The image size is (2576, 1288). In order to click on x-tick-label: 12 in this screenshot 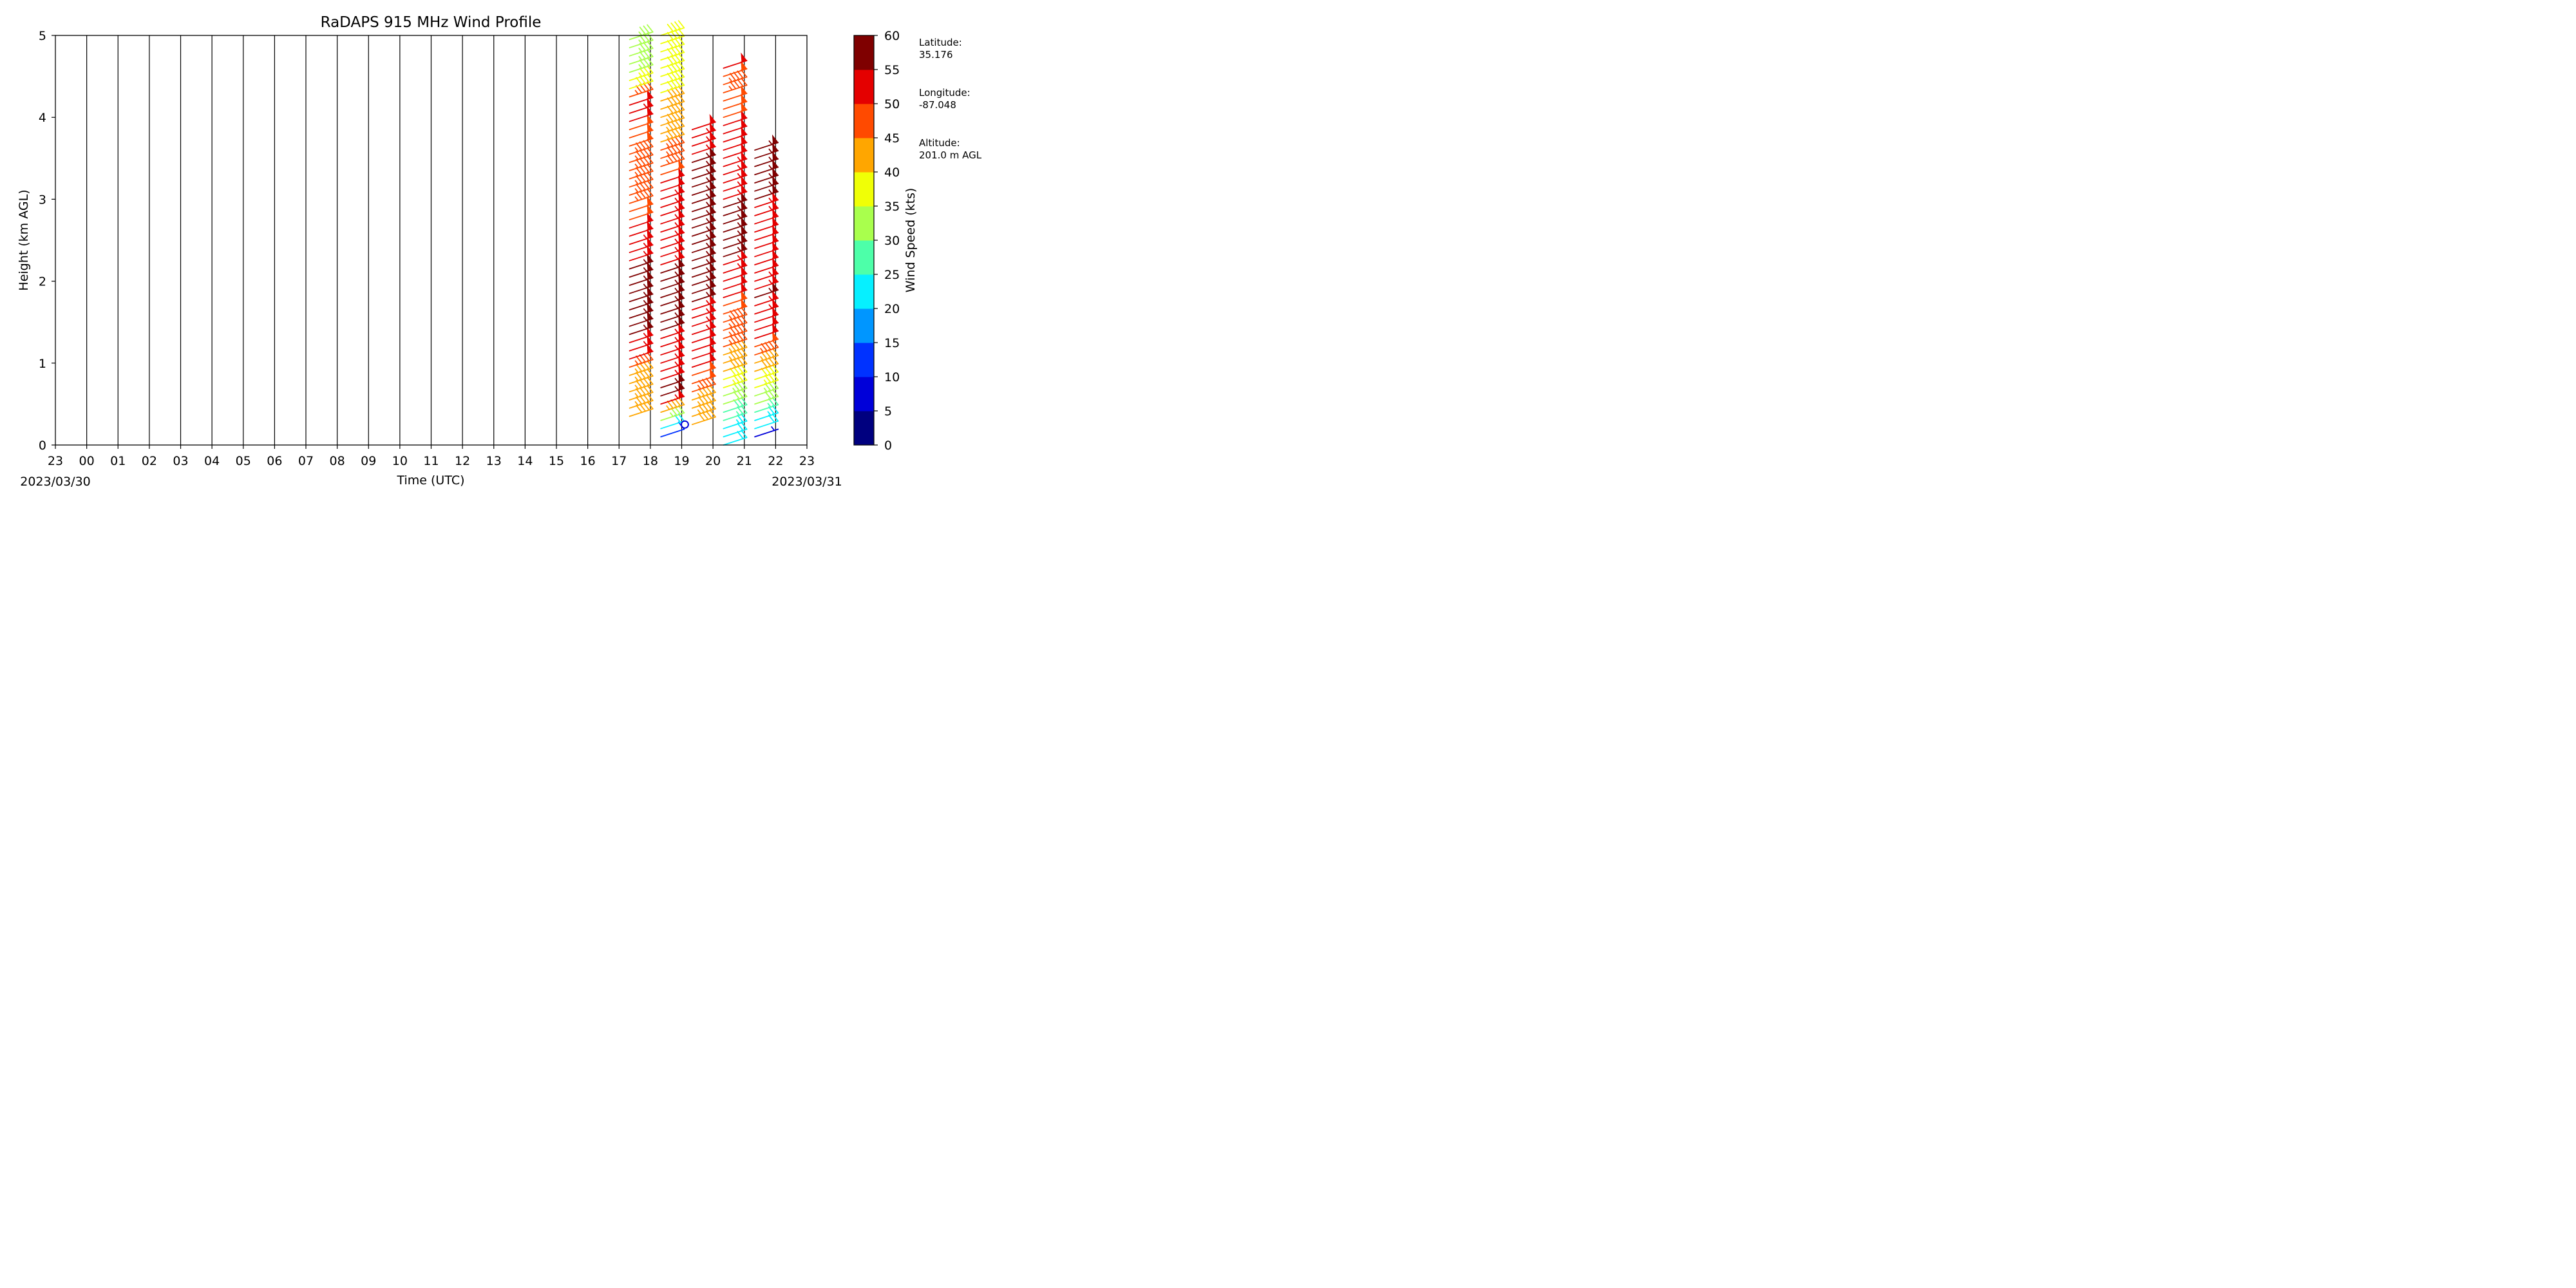, I will do `click(463, 461)`.